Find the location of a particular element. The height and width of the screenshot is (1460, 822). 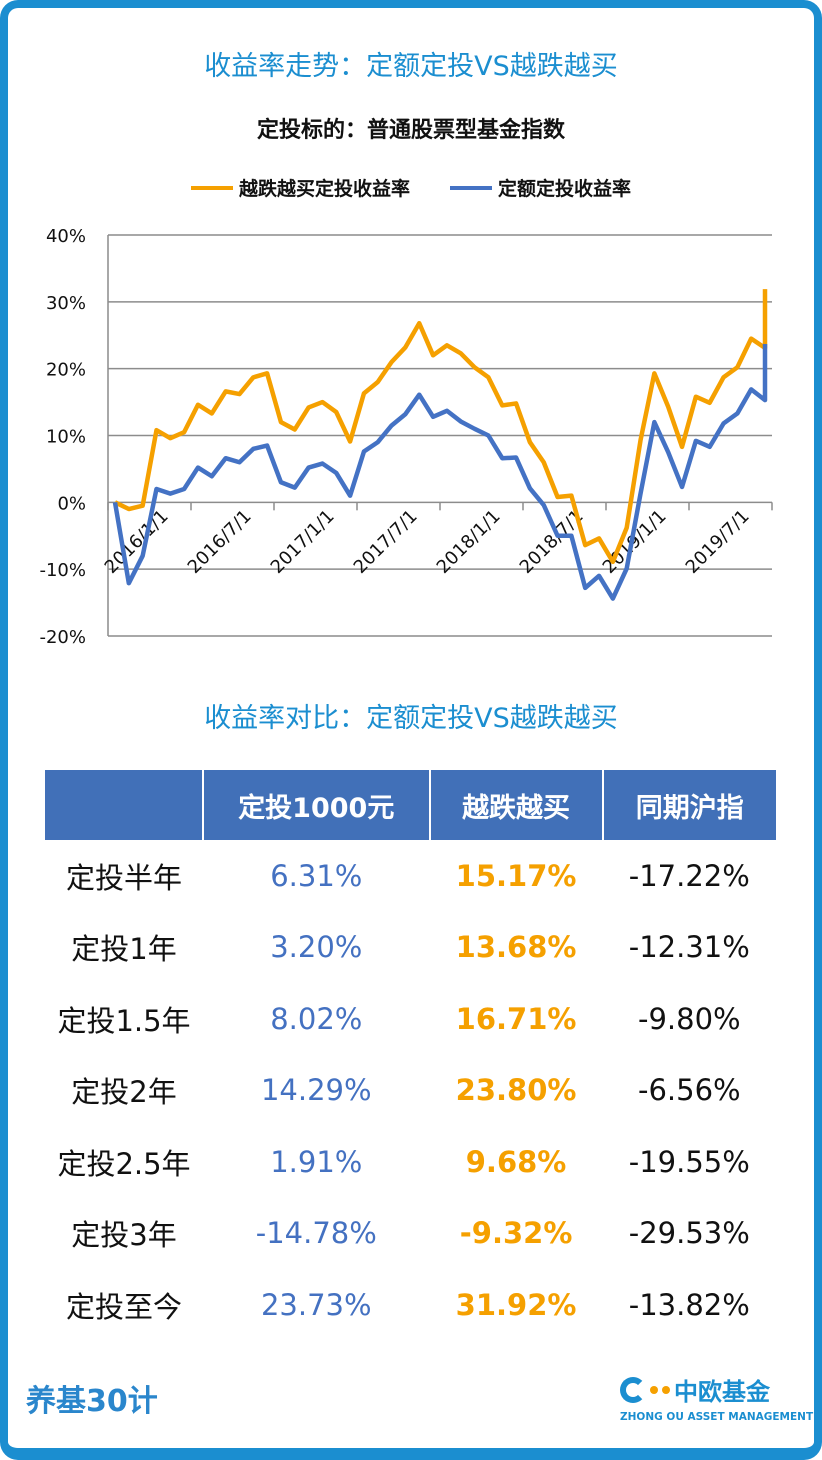

header-cell is located at coordinates (124, 805).